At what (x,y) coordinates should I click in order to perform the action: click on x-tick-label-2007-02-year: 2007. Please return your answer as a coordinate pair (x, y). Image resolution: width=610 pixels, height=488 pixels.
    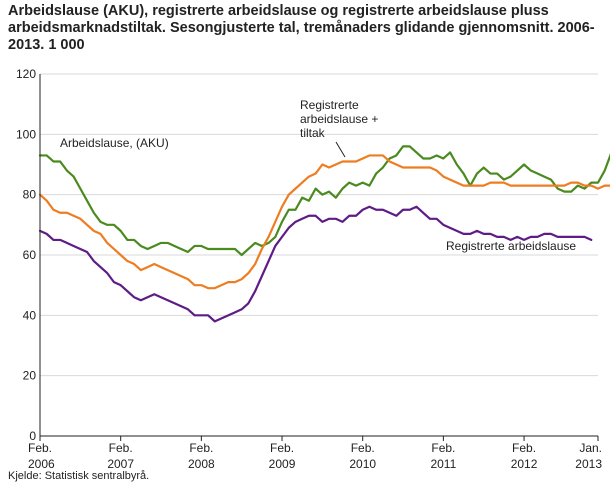
    Looking at the image, I should click on (120, 464).